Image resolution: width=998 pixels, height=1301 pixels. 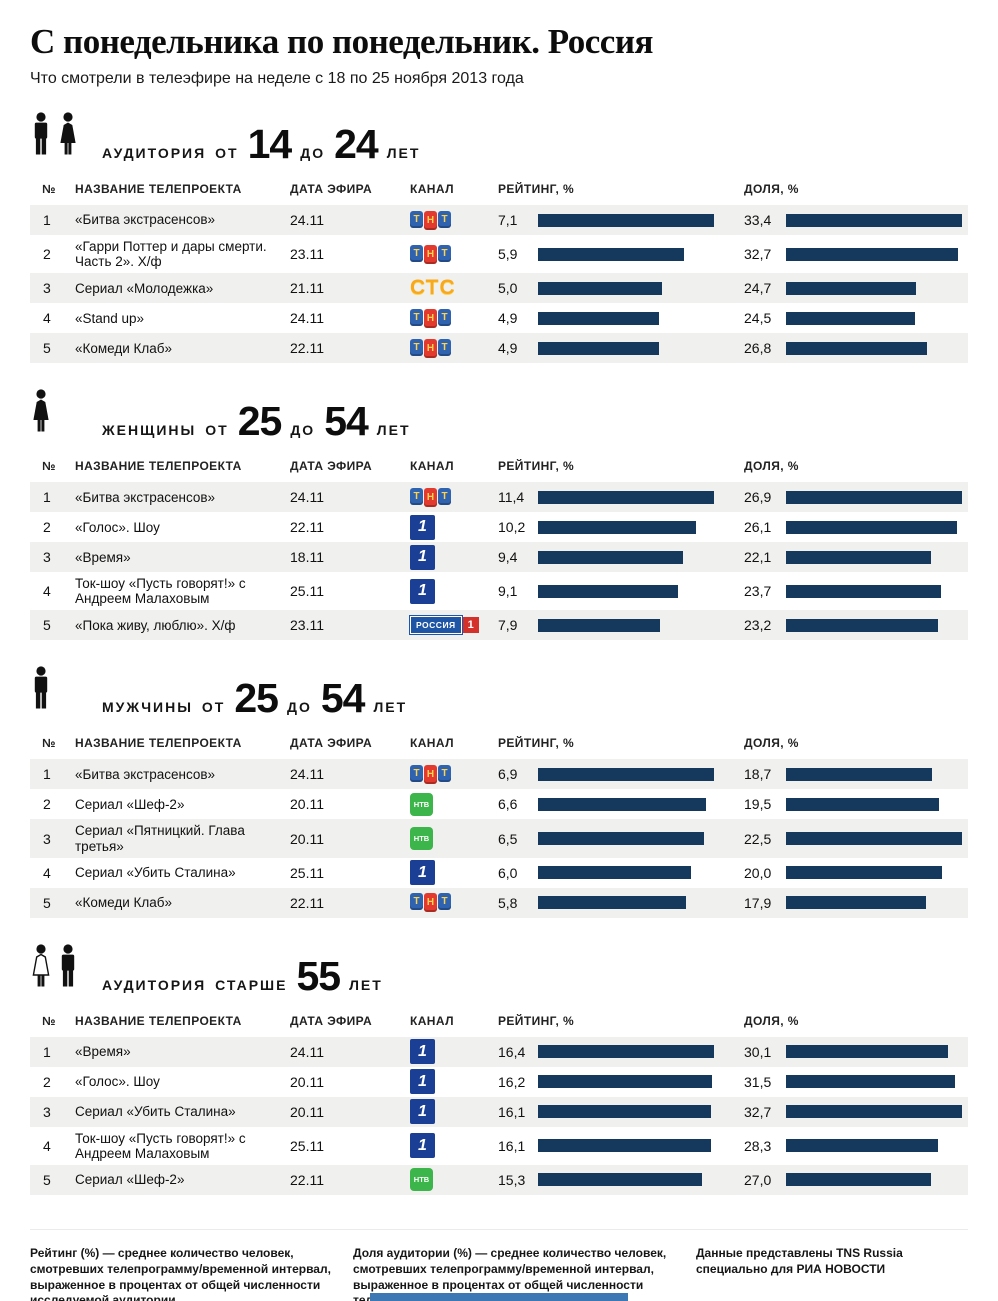 I want to click on table-row: 5 «Комеди Клаб» 22.11 Т Н Т 5,8 17,9, so click(x=499, y=902).